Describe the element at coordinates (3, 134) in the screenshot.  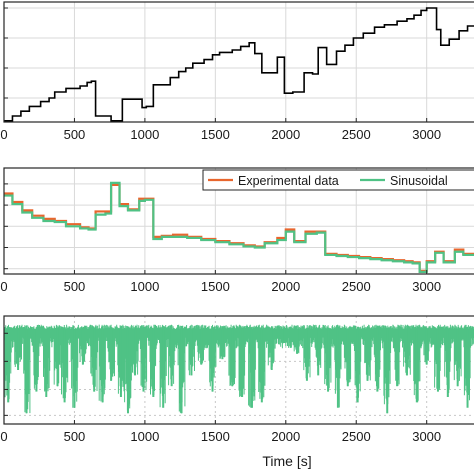
I see `top-x-tick-label: 0` at that location.